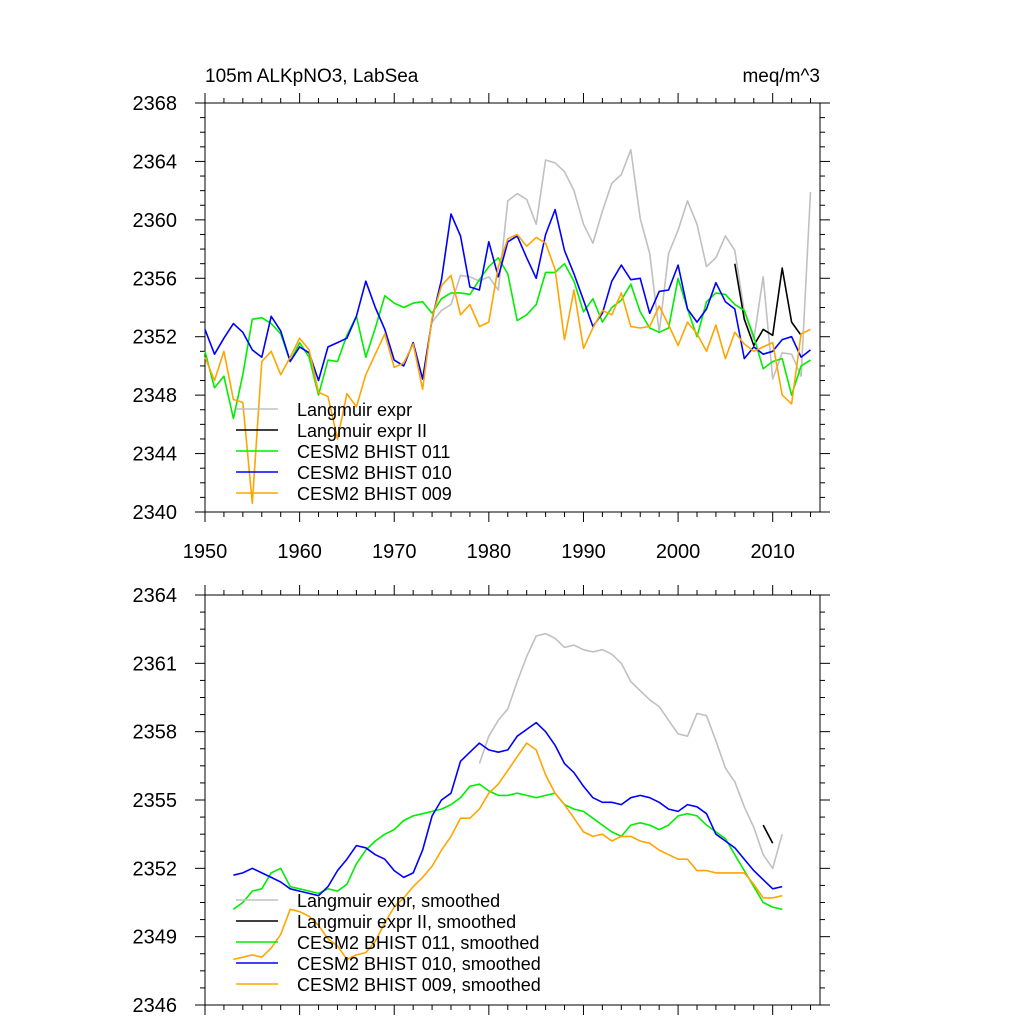 The height and width of the screenshot is (1024, 1024). What do you see at coordinates (374, 473) in the screenshot?
I see `legend-label: CESM2 BHIST 010` at bounding box center [374, 473].